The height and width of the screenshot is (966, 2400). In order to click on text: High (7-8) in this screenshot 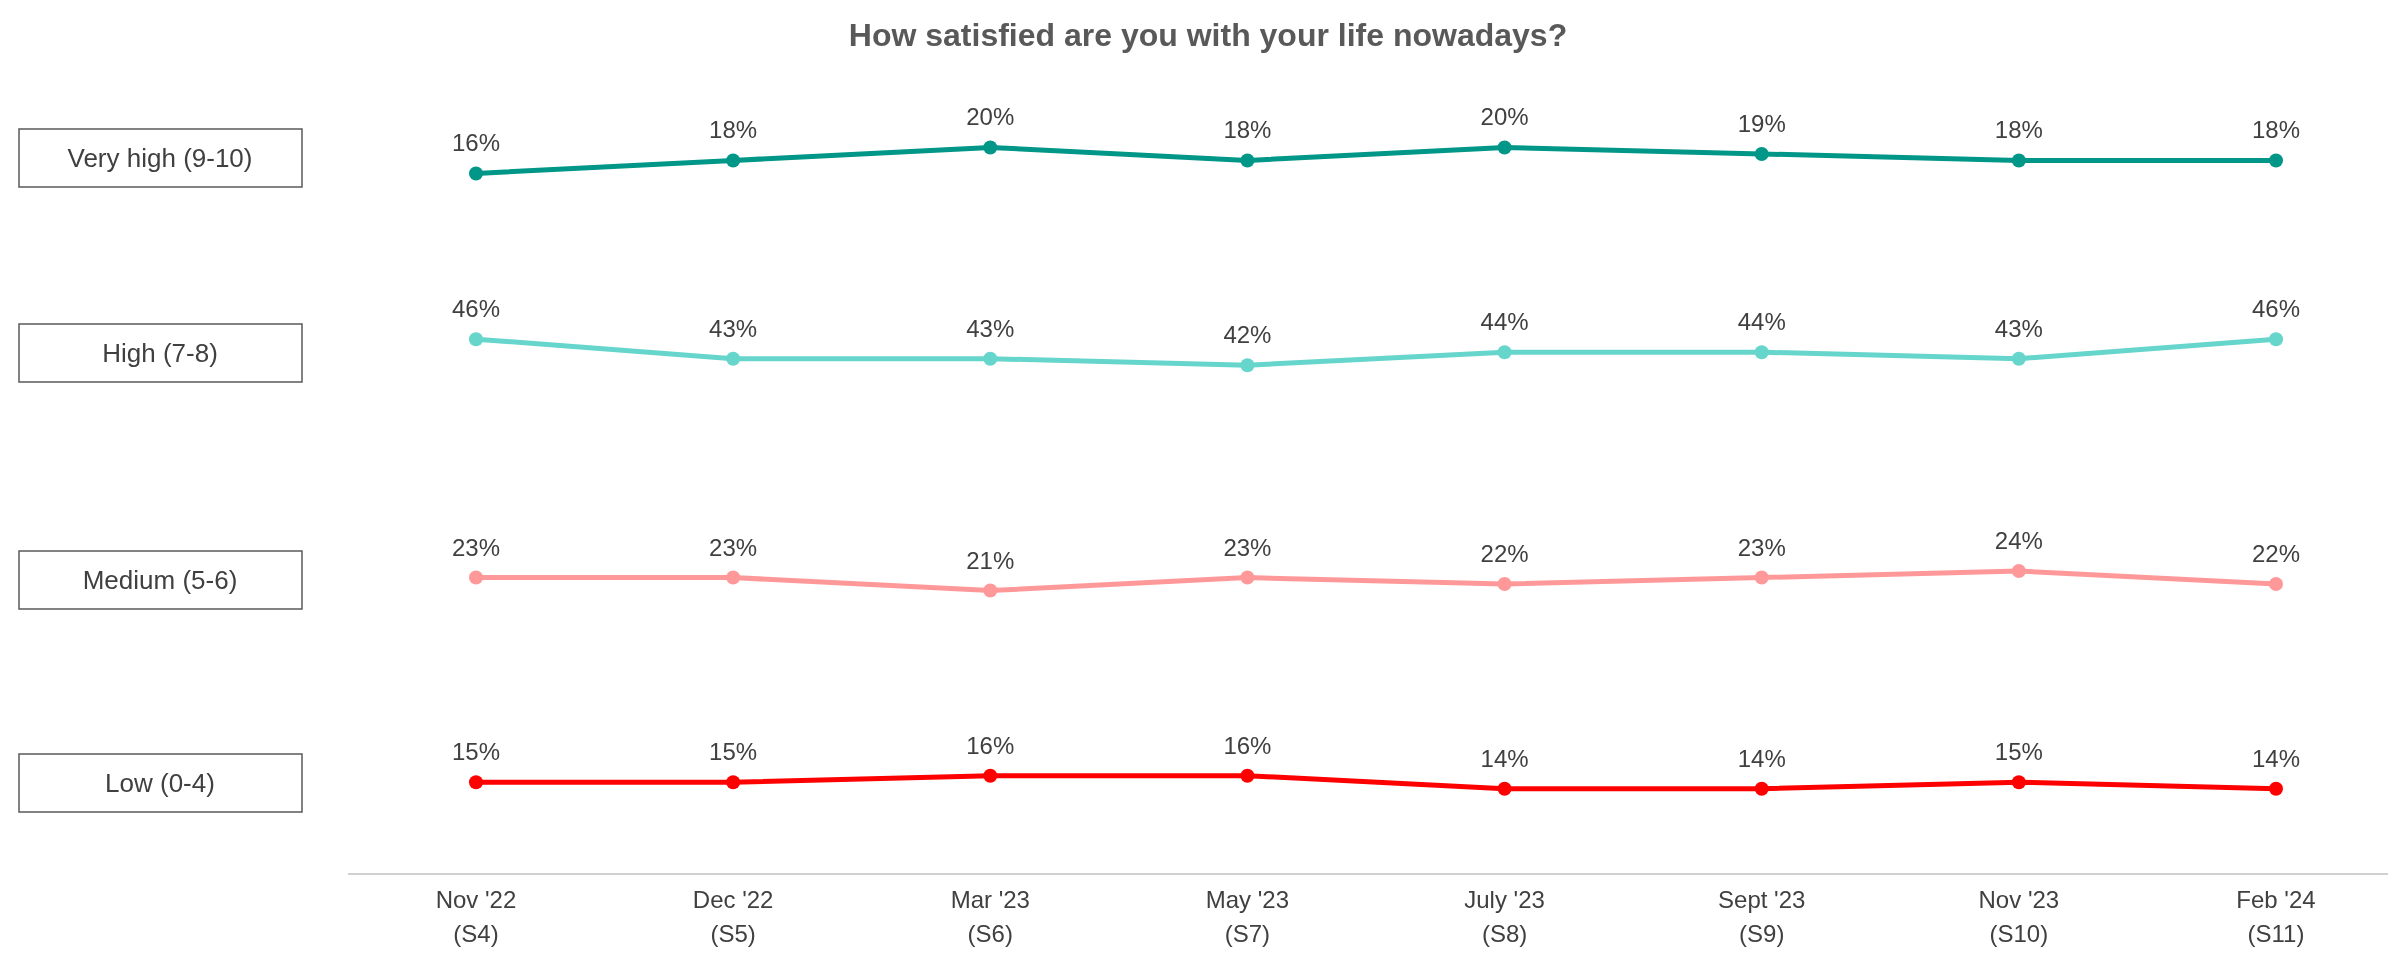, I will do `click(160, 353)`.